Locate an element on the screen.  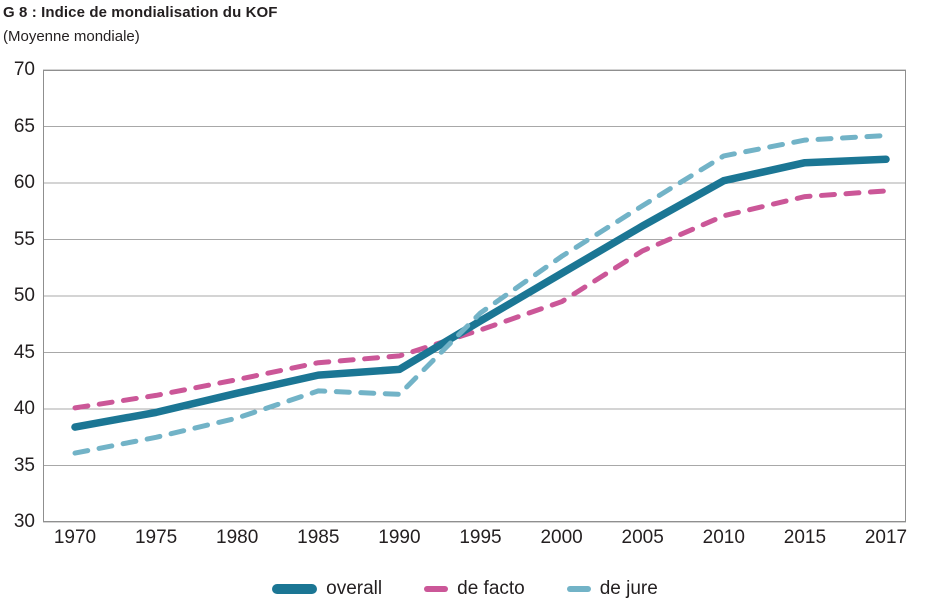
x-tick-label: 2010 is located at coordinates (723, 537).